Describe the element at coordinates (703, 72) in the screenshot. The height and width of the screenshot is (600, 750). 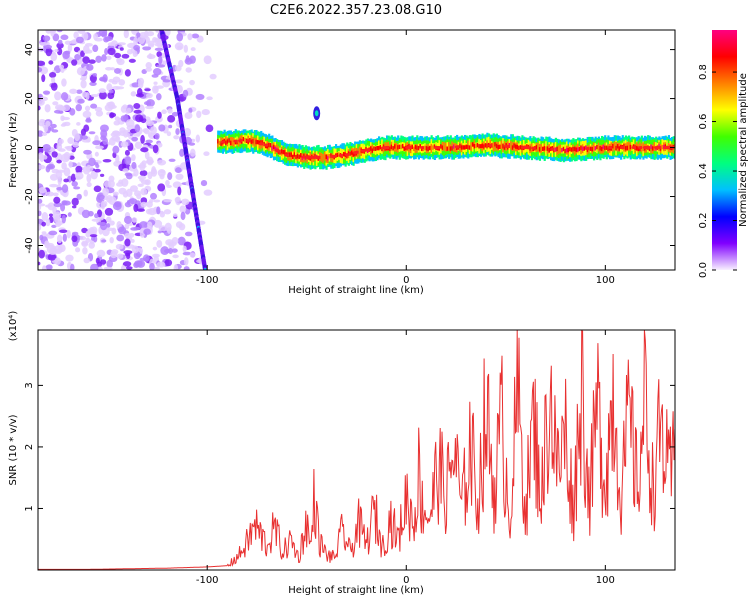
I see `colorbar-tick-label: 0.8` at that location.